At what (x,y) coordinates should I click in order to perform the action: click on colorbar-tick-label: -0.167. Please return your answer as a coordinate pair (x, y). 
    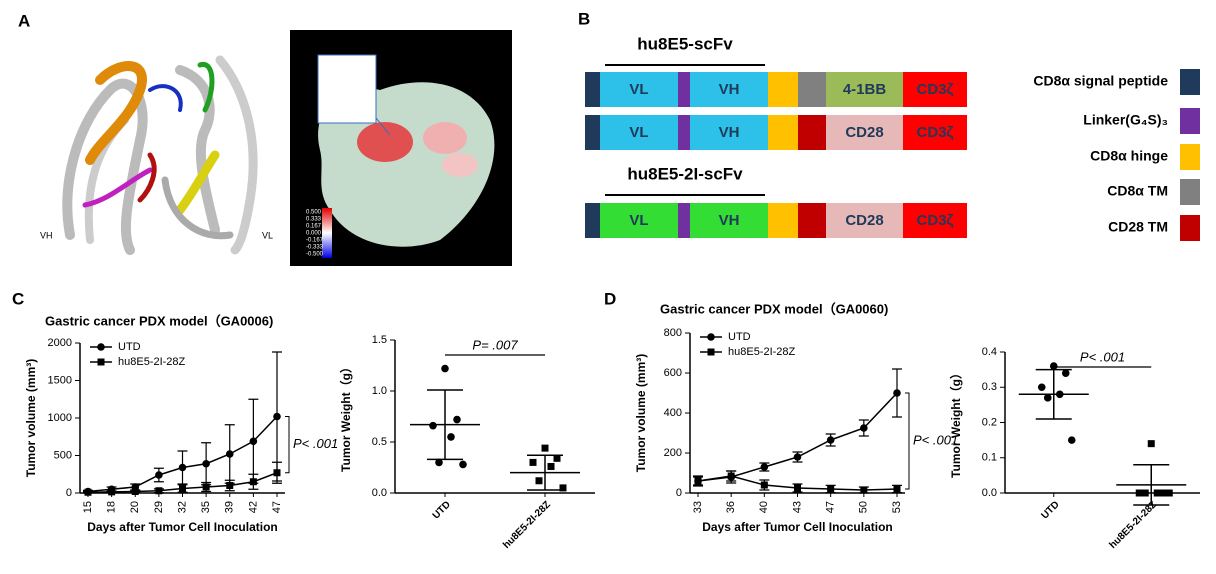
    Looking at the image, I should click on (315, 241).